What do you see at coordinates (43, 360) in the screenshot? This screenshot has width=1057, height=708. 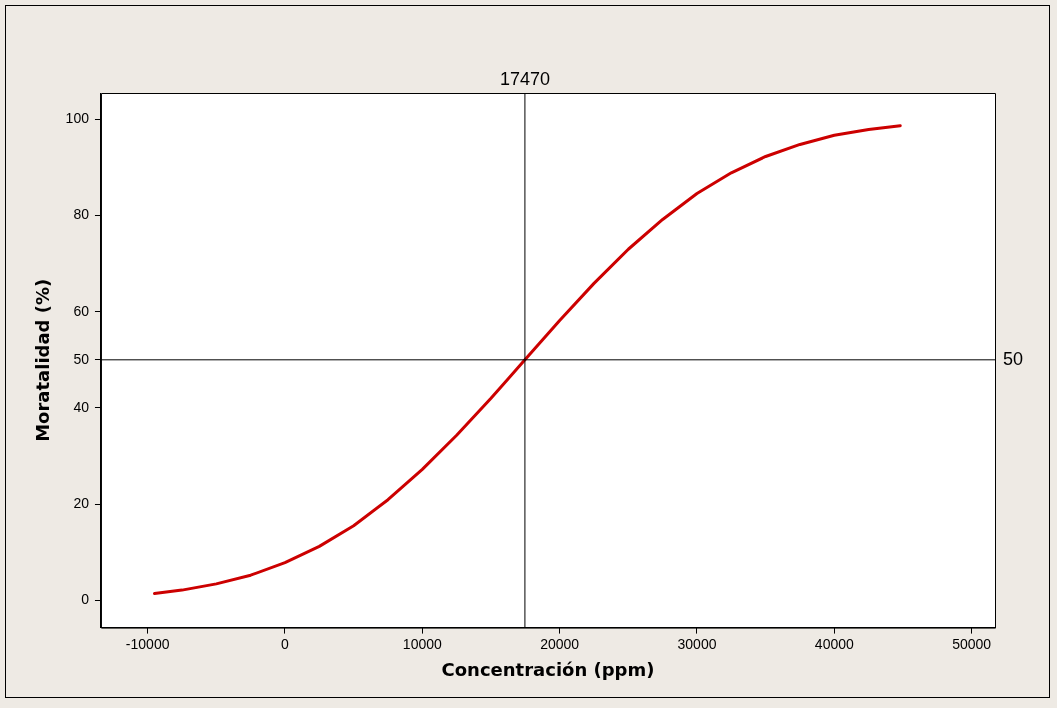 I see `y-axis-title: Moratalidad (%)` at bounding box center [43, 360].